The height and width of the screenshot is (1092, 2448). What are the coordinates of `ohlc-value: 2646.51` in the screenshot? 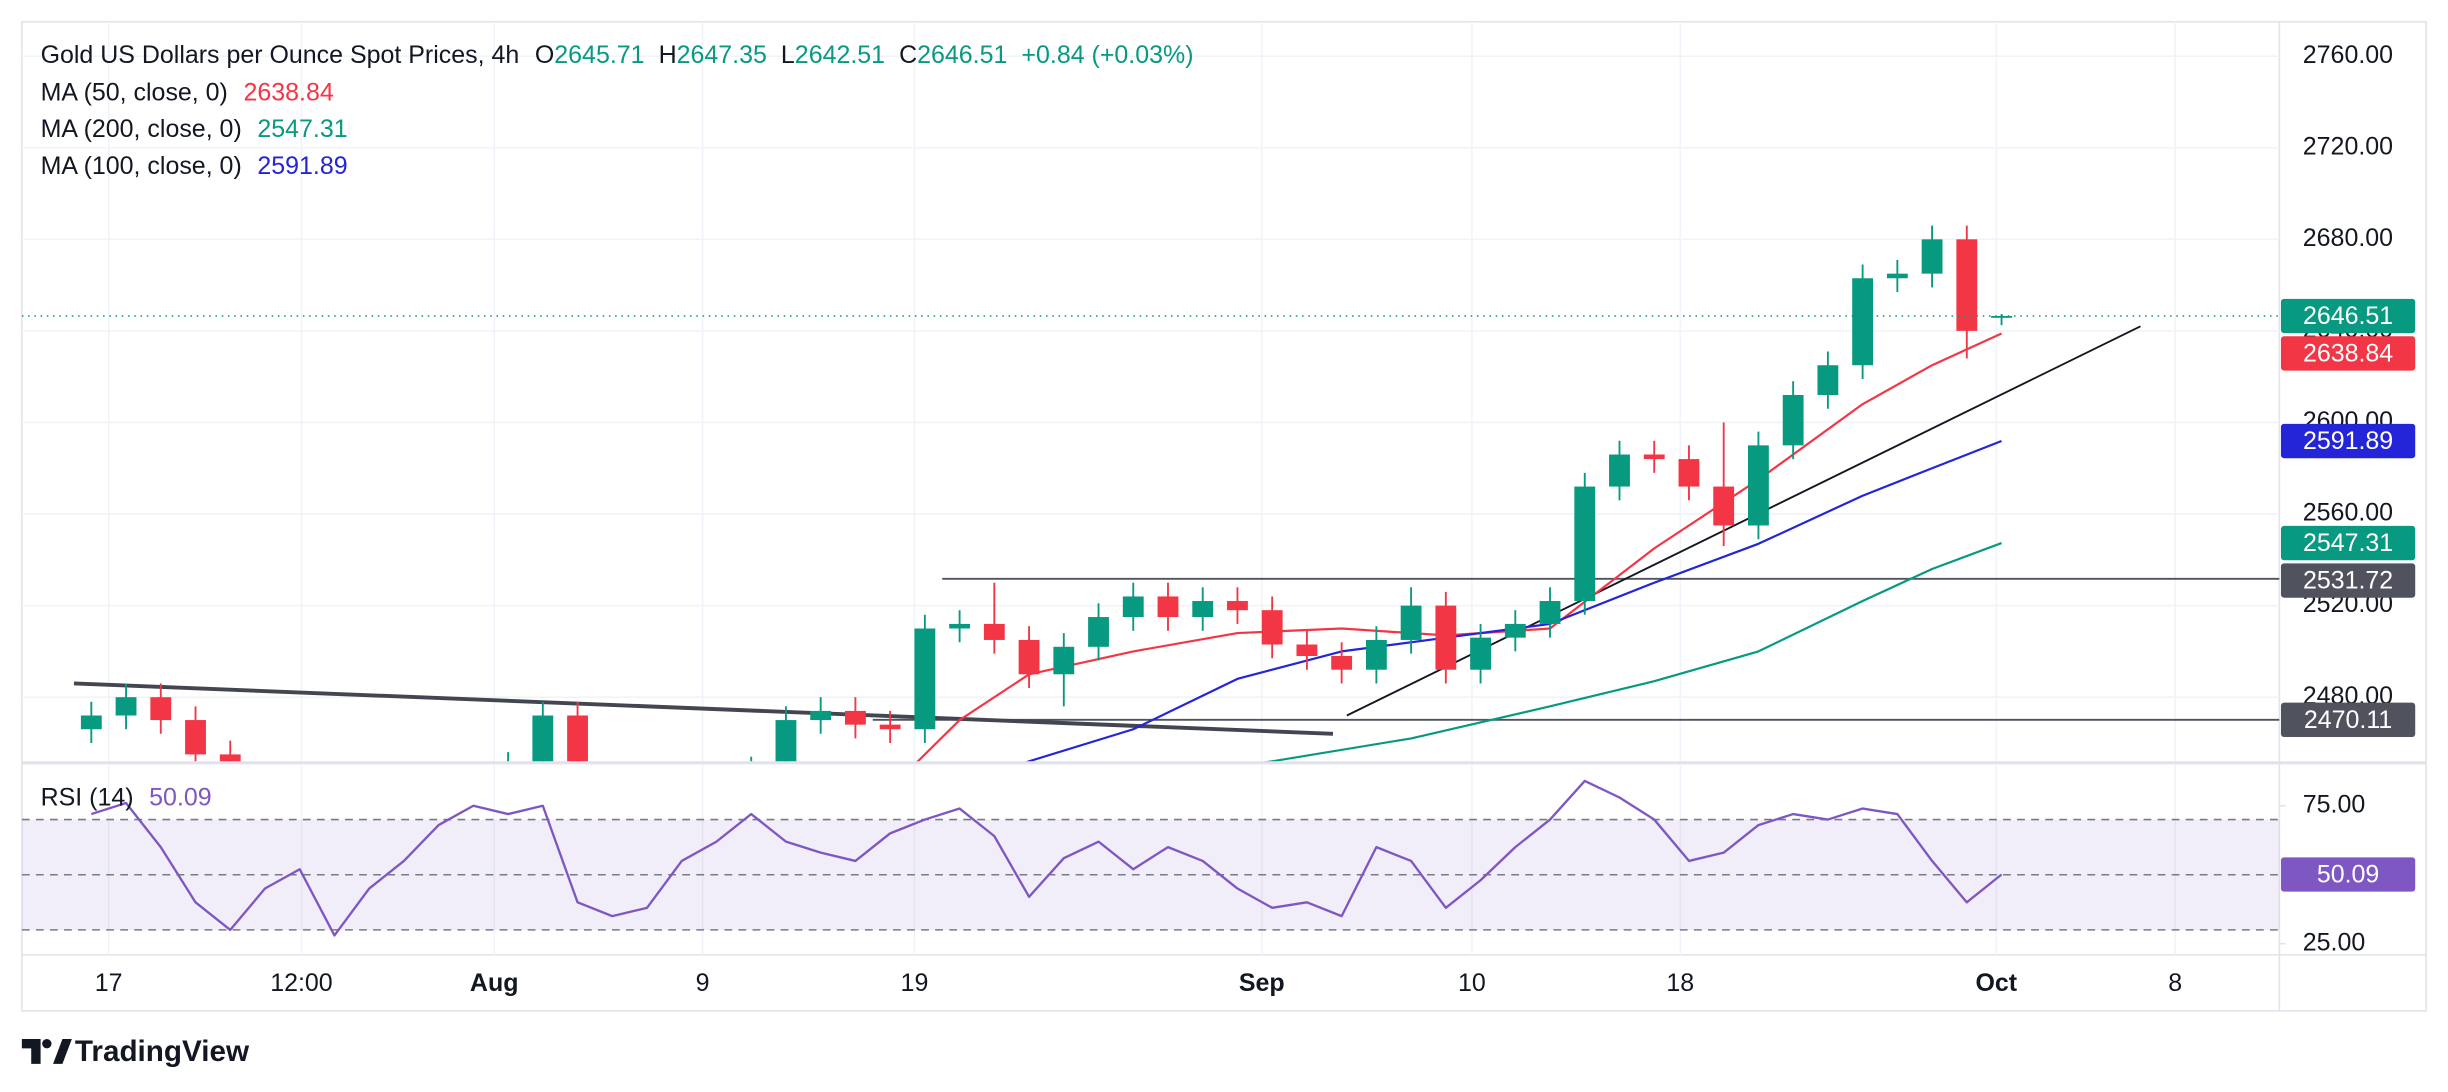 It's located at (962, 55).